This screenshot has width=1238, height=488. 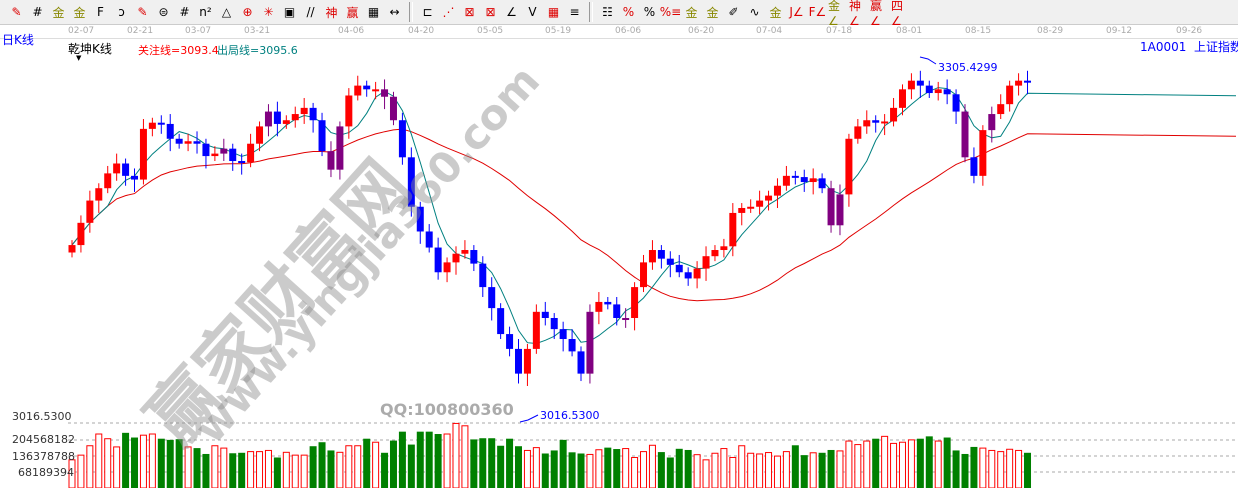 What do you see at coordinates (607, 12) in the screenshot?
I see `table-icon: ☷` at bounding box center [607, 12].